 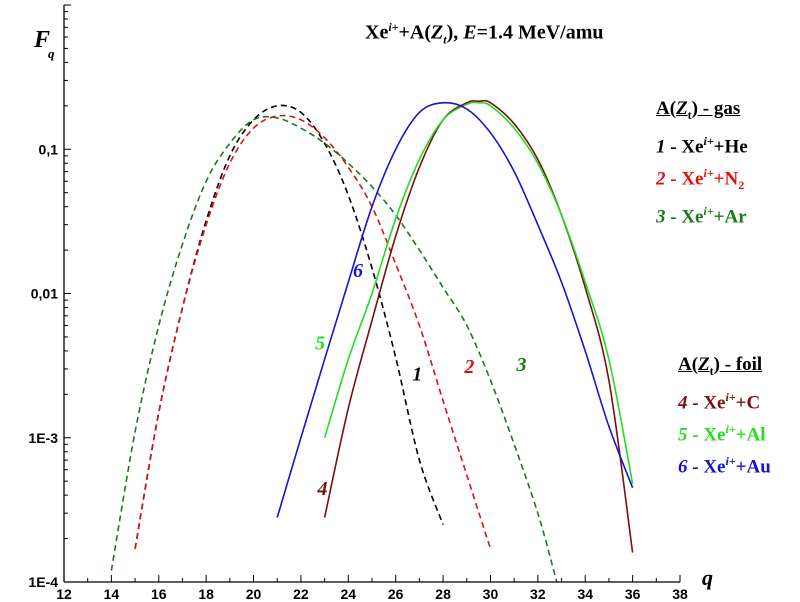 I want to click on x-tick-label: 18, so click(x=206, y=594).